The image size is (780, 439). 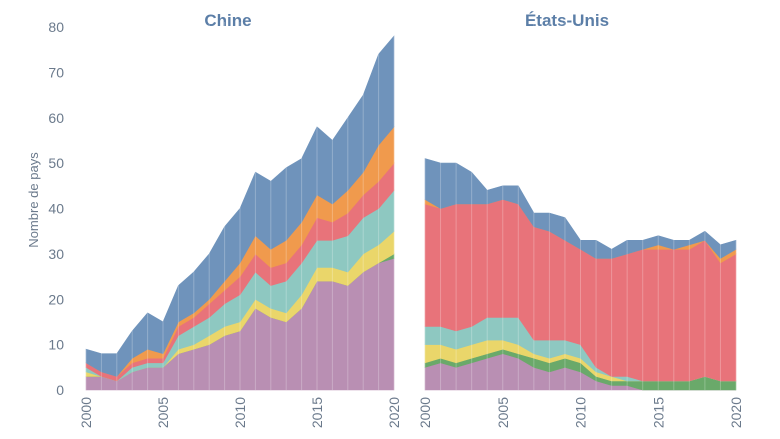 I want to click on y-tick-label: 10, so click(x=56, y=345).